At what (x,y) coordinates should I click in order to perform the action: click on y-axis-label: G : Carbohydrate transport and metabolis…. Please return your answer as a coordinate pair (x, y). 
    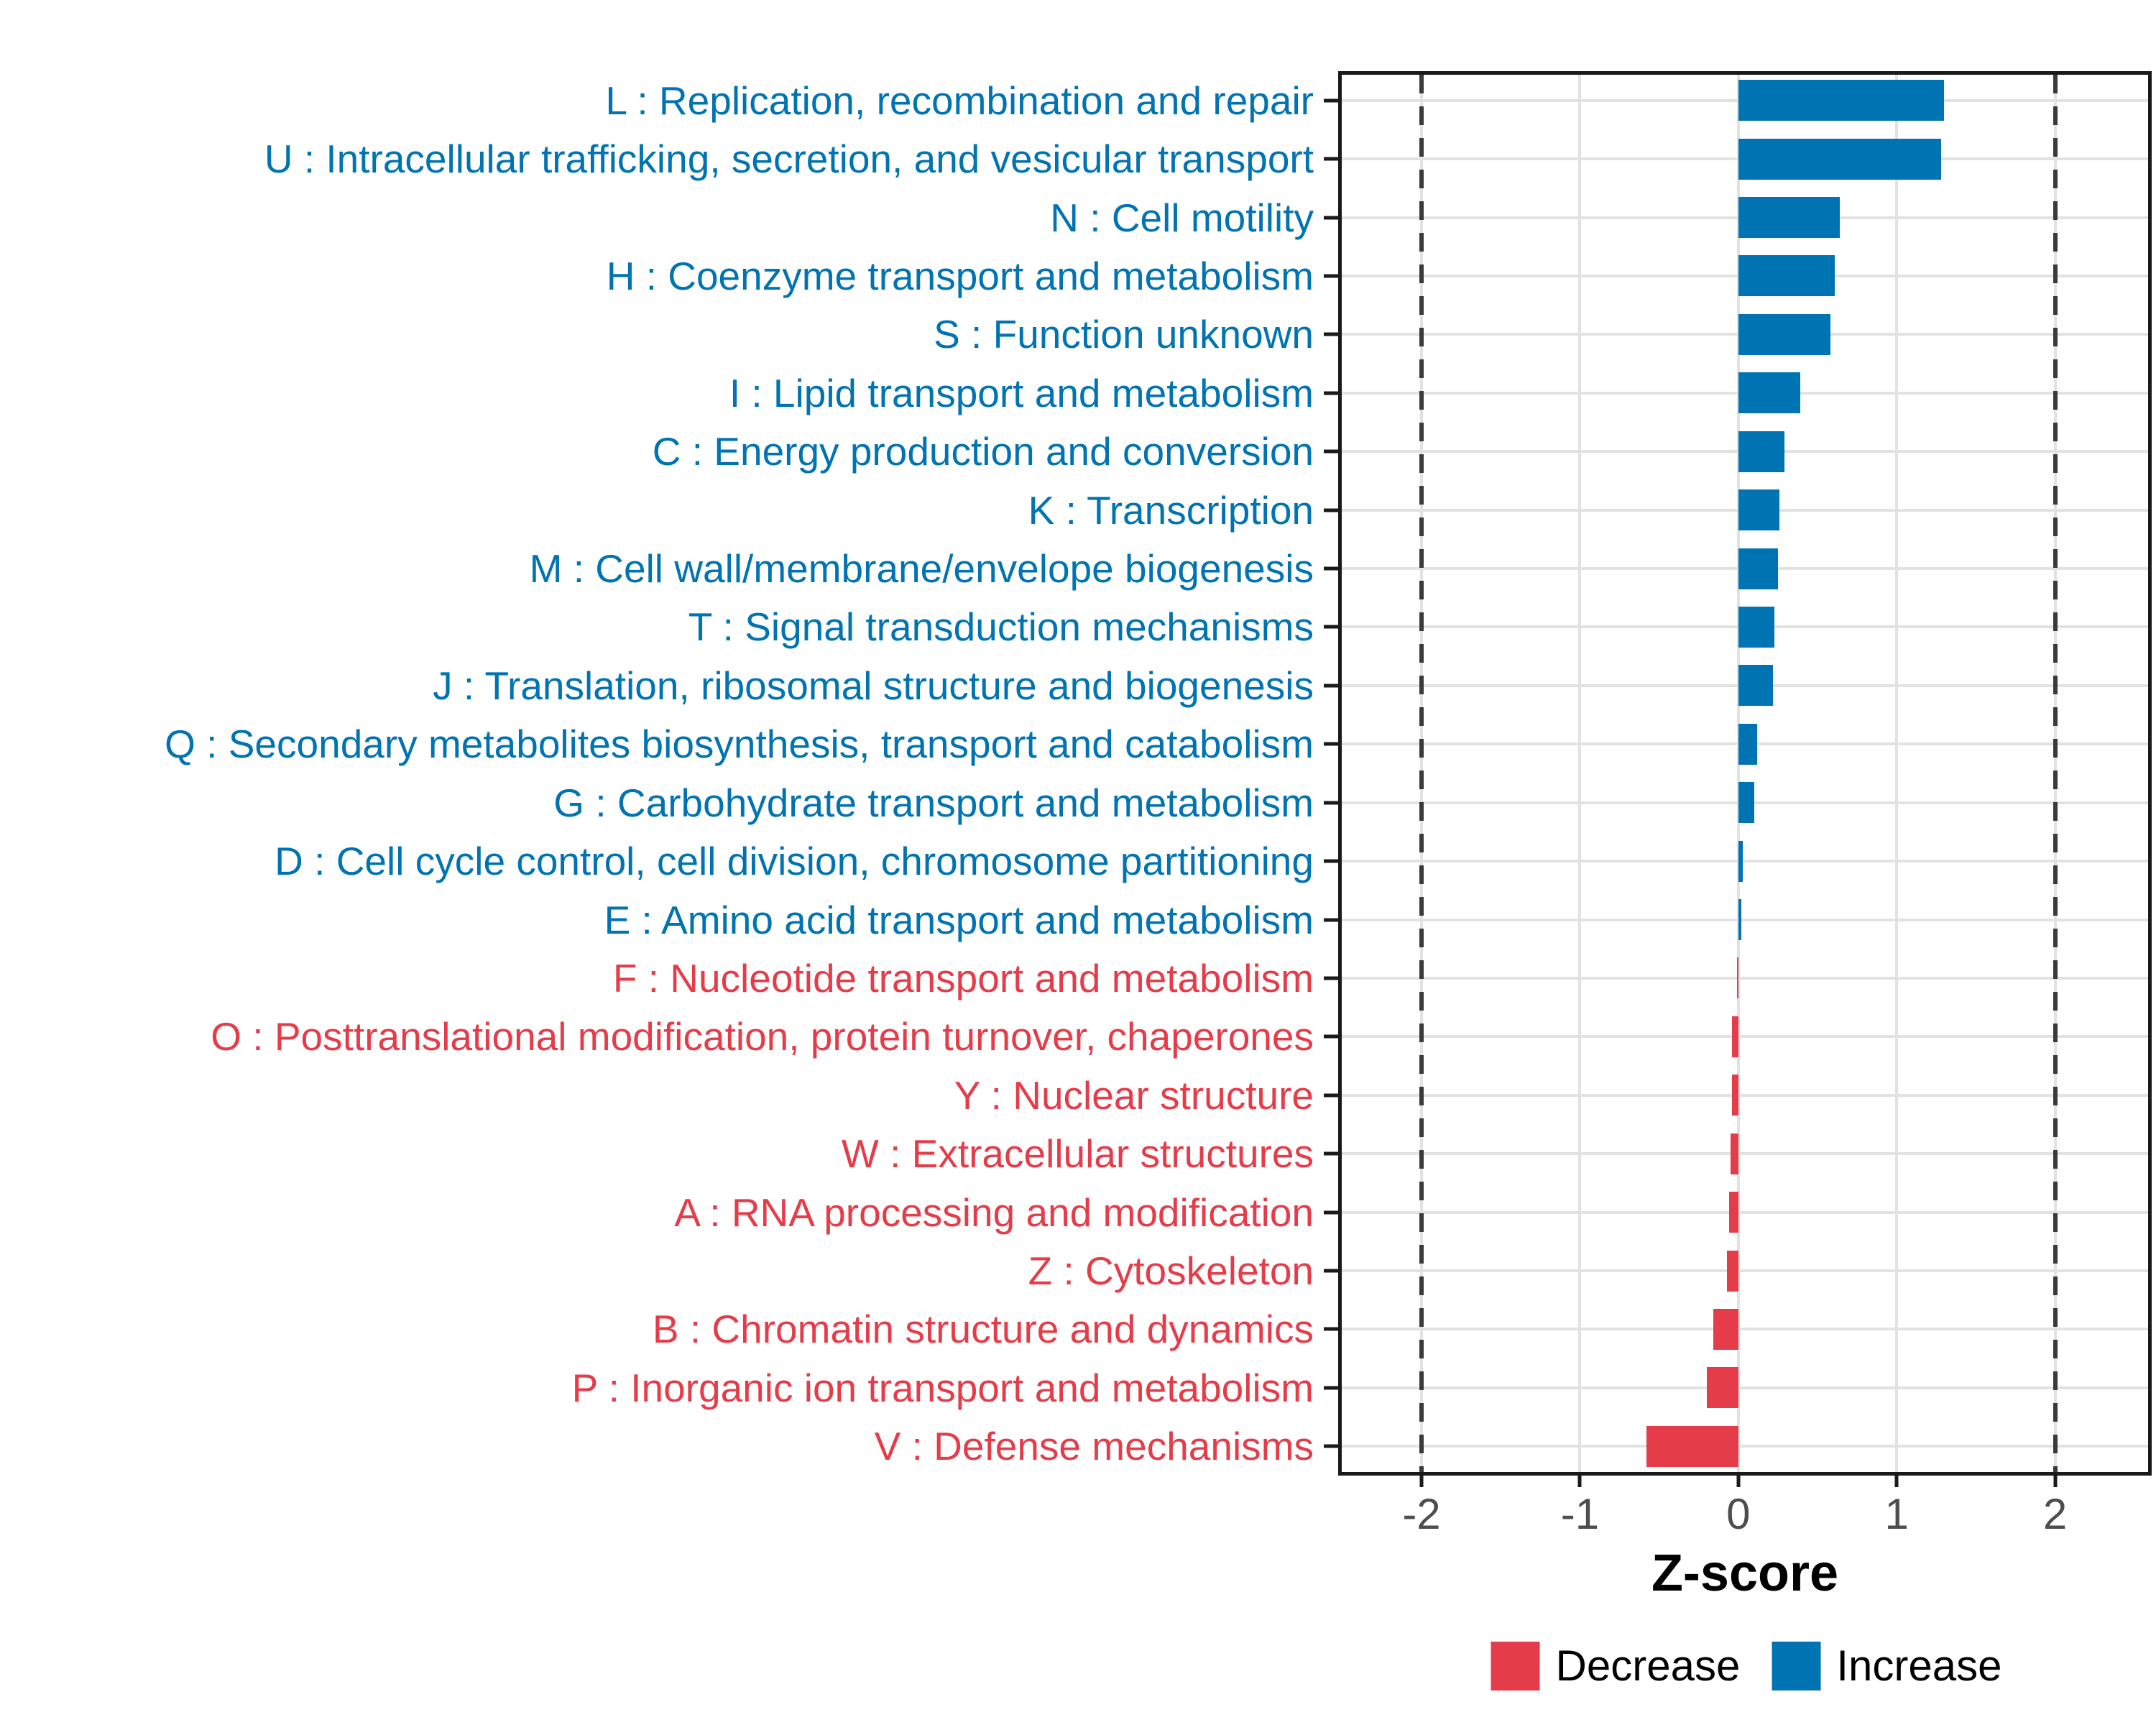
    Looking at the image, I should click on (934, 802).